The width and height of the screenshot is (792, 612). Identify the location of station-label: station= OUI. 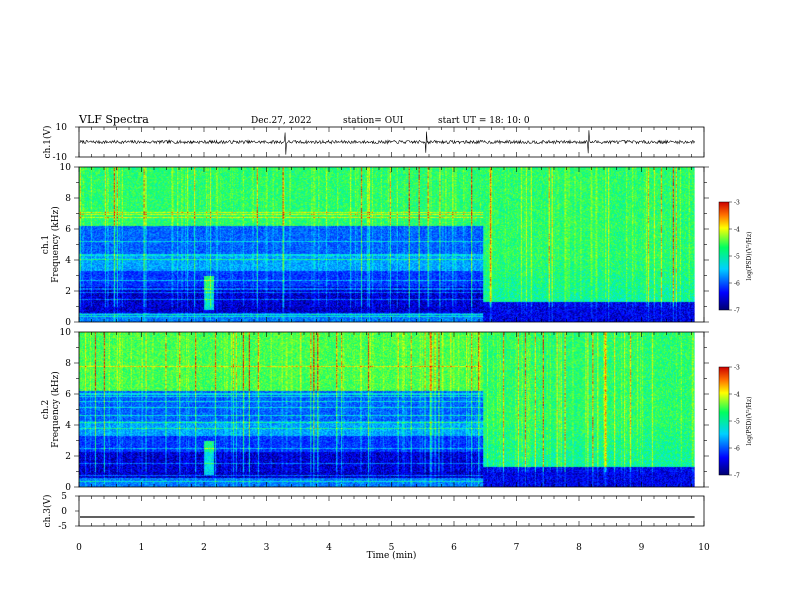
(373, 121).